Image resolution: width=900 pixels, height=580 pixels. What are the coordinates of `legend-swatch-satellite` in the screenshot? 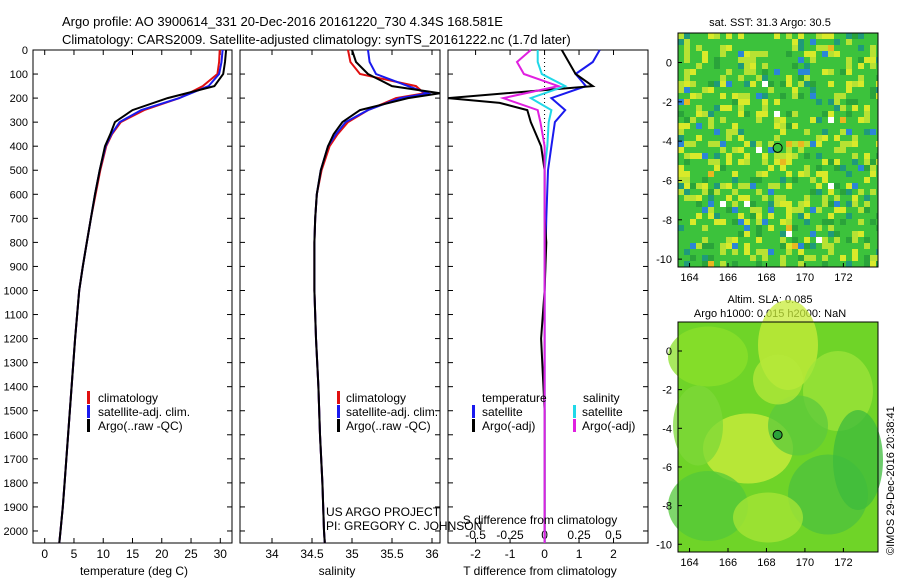 It's located at (338, 411).